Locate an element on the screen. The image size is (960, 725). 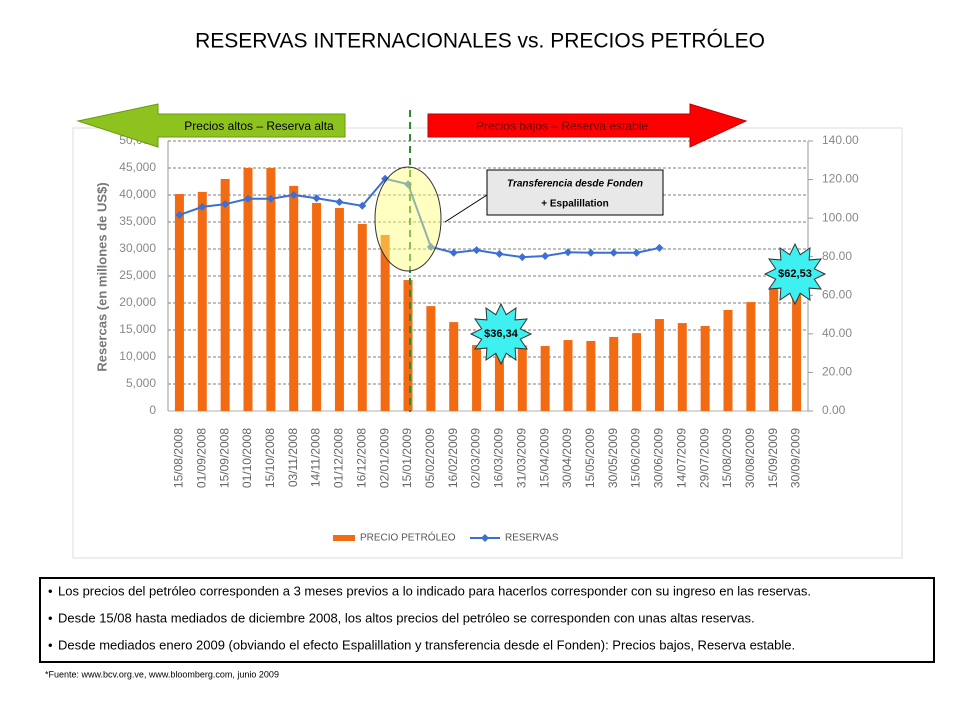
y-tick-label: 20,000 is located at coordinates (137, 302).